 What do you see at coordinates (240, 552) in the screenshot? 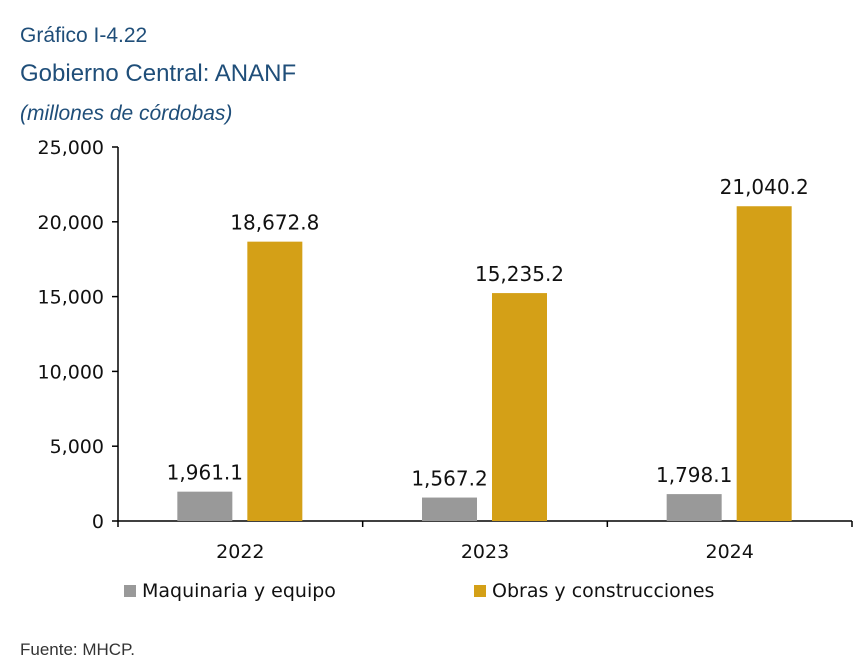
I see `x-category-label: 2022` at bounding box center [240, 552].